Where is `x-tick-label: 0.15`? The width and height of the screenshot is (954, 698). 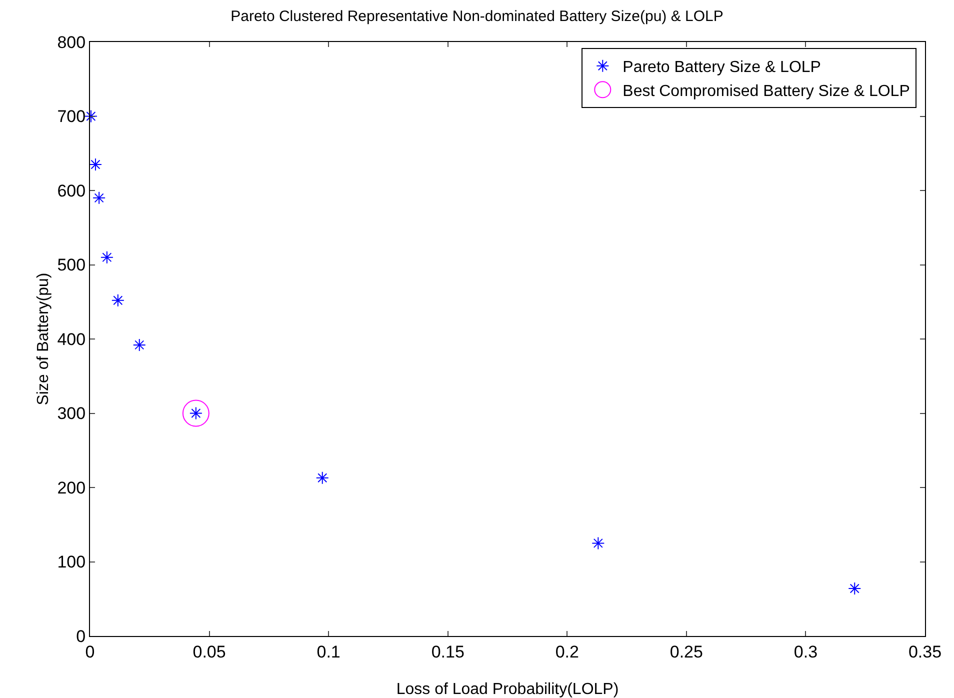 x-tick-label: 0.15 is located at coordinates (447, 652).